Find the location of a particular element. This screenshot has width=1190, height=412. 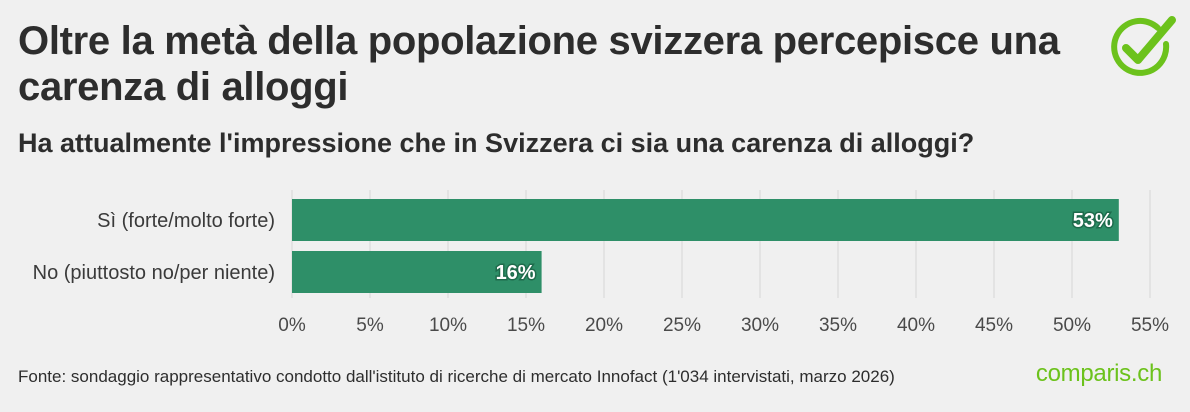

x-tick-label: 50% is located at coordinates (1072, 325).